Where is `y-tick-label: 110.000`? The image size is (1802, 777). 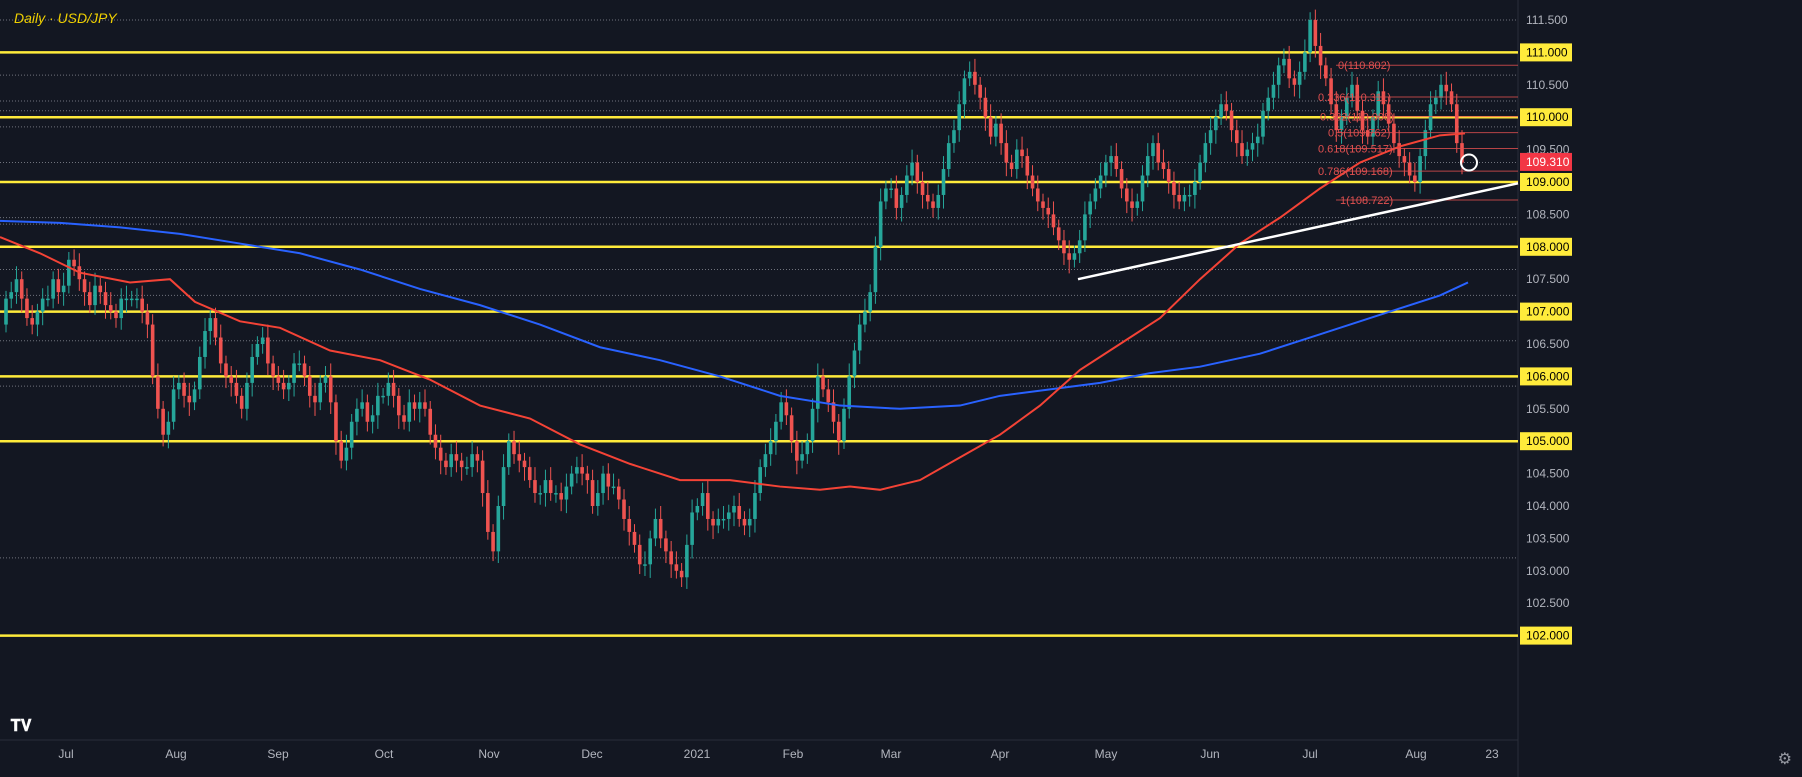
y-tick-label: 110.000 is located at coordinates (1547, 117).